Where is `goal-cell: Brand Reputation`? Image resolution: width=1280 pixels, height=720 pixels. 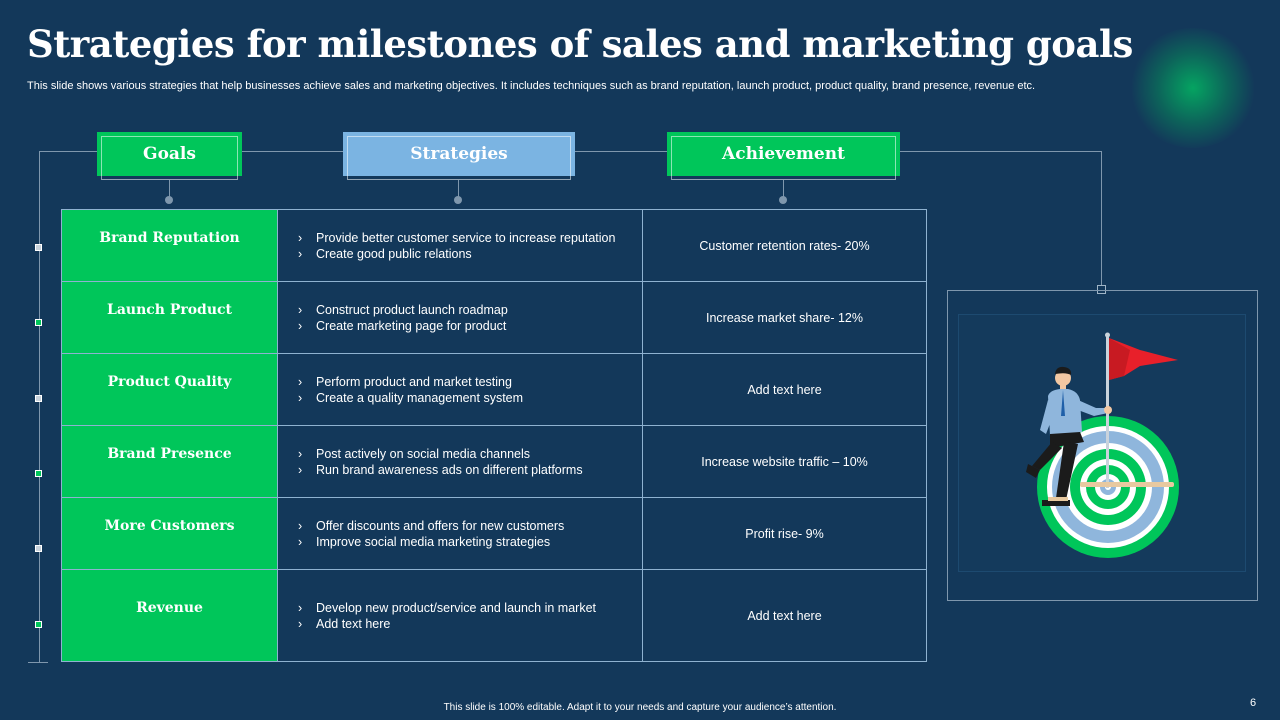
goal-cell: Brand Reputation is located at coordinates (169, 245).